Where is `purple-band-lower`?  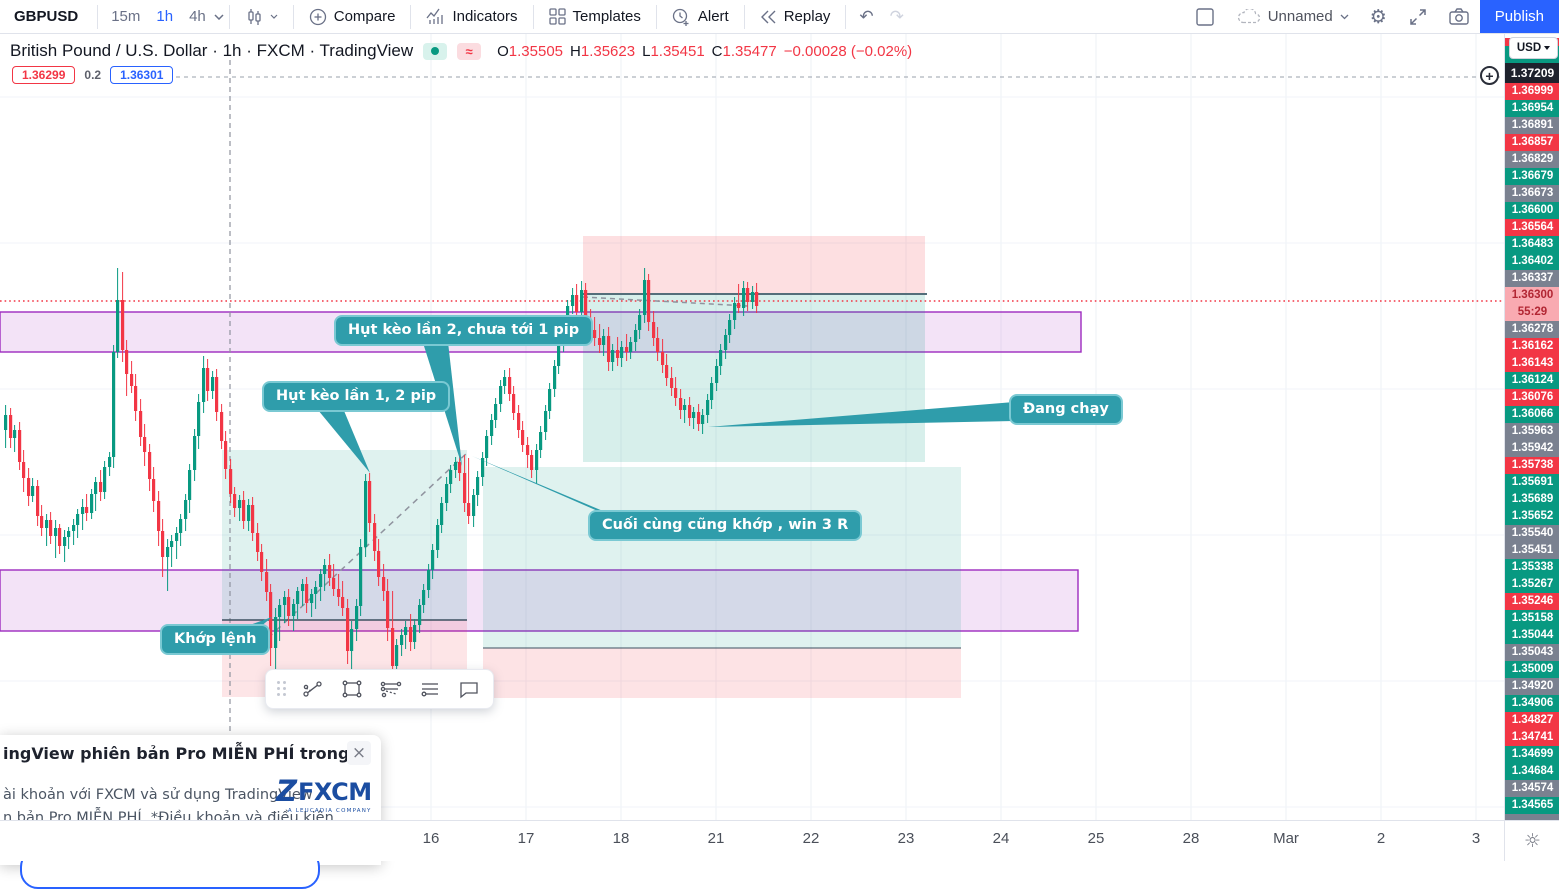
purple-band-lower is located at coordinates (539, 600).